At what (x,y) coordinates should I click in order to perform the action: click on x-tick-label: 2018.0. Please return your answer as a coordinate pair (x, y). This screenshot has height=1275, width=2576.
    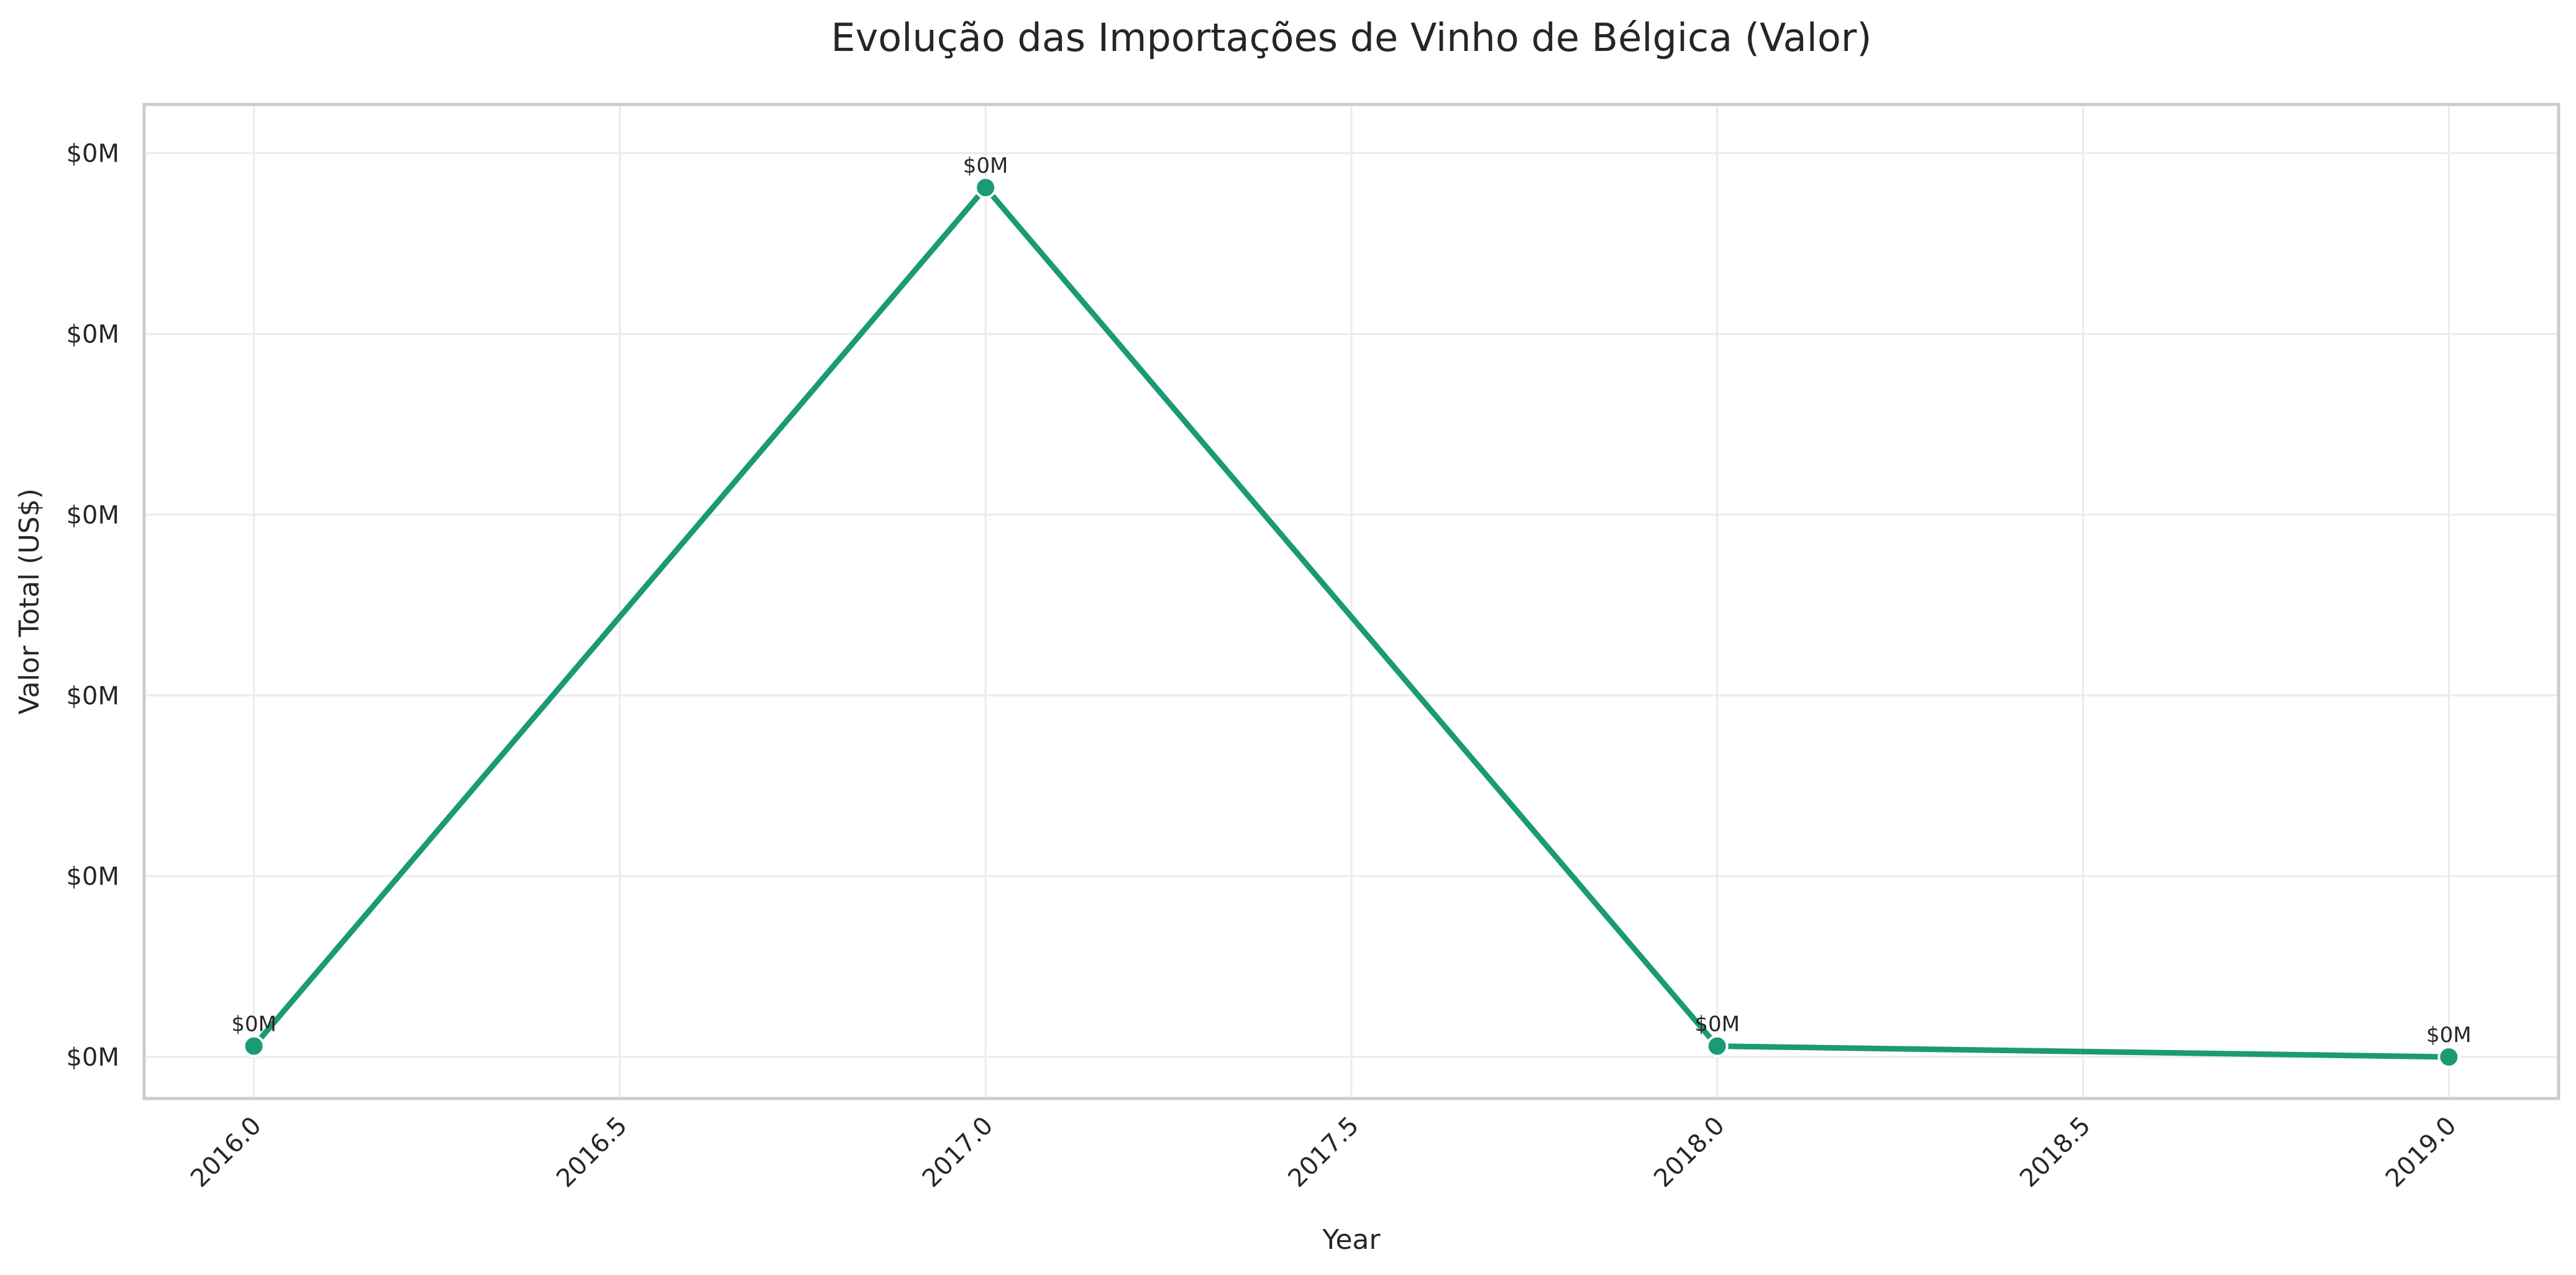
    Looking at the image, I should click on (1689, 1152).